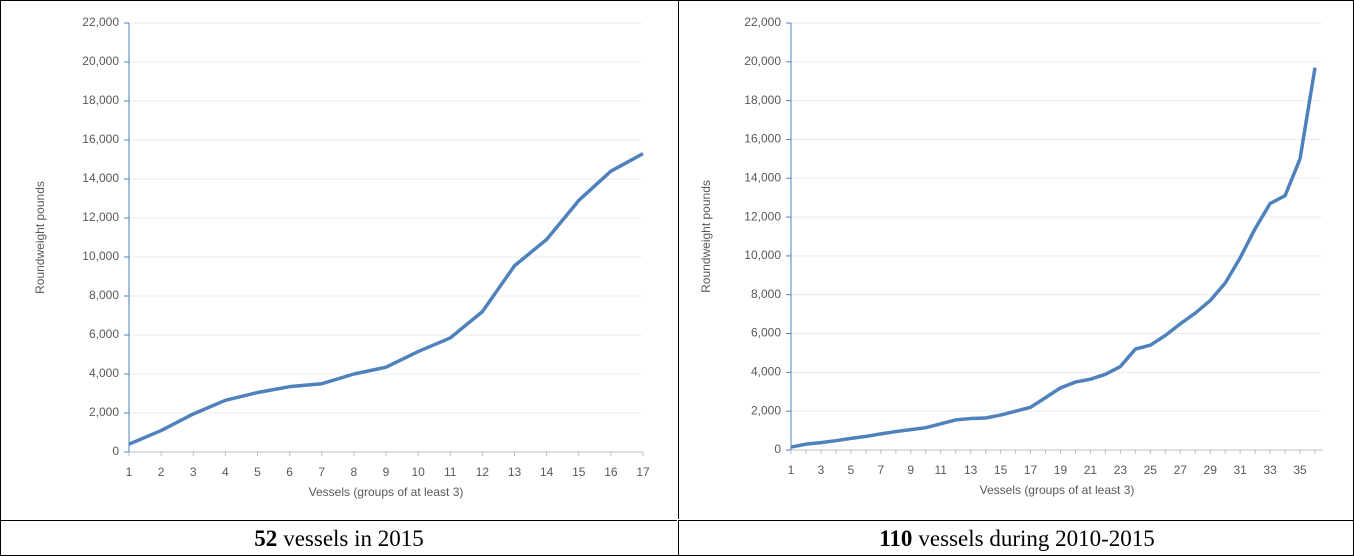 The height and width of the screenshot is (556, 1354). Describe the element at coordinates (1181, 470) in the screenshot. I see `x-tick-label: 27` at that location.